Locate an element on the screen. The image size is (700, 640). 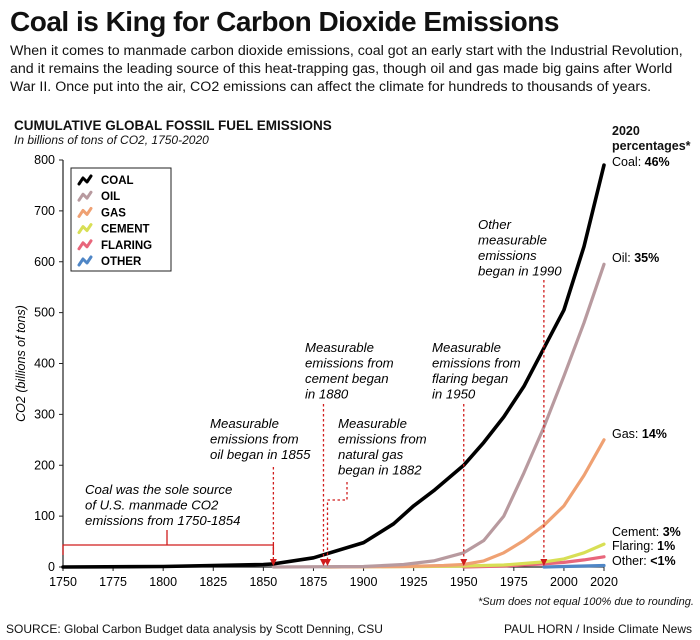
percentage-fuel: Oil: is located at coordinates (623, 258).